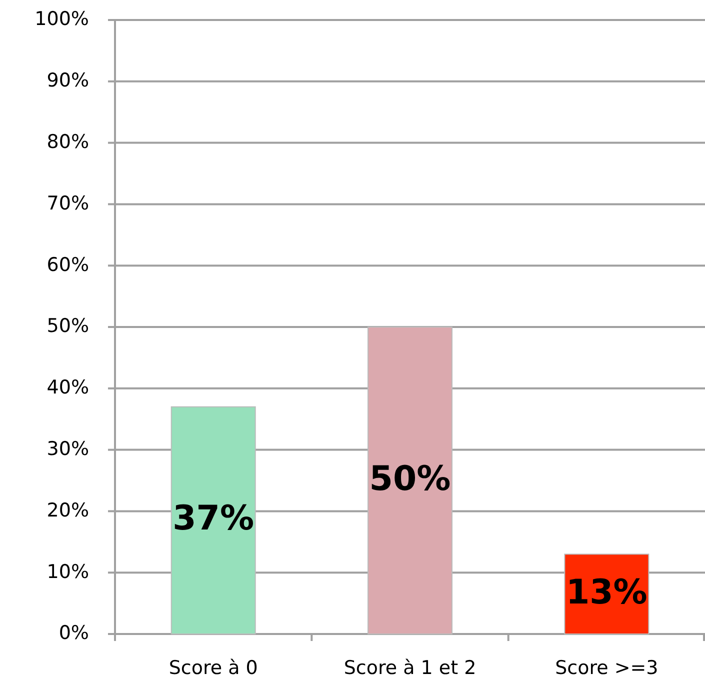  I want to click on y-tick-label: 40%, so click(67, 387).